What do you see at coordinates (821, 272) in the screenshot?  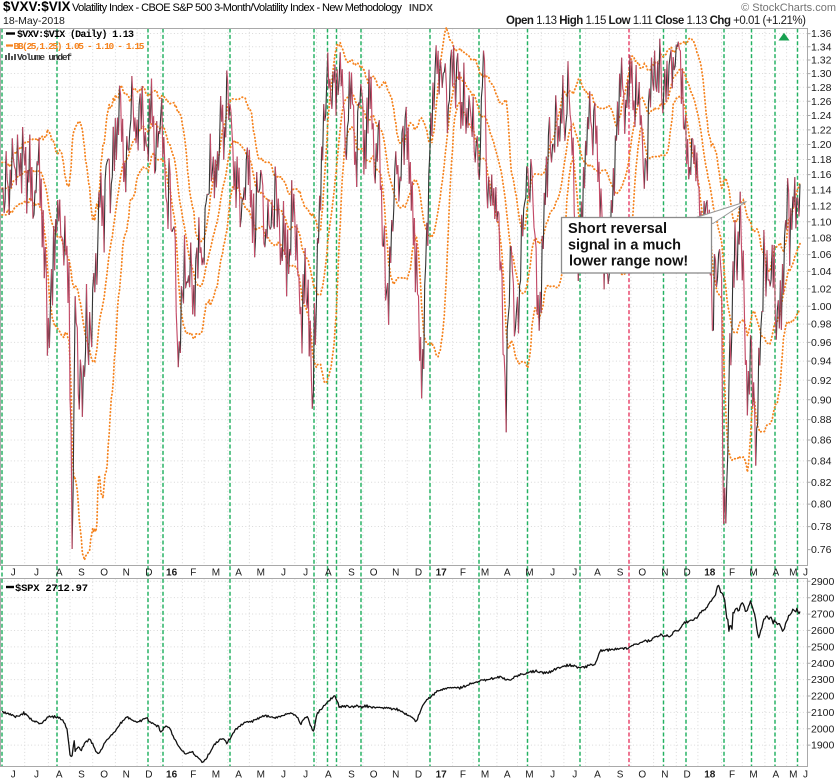 I see `svg-text: 1.04` at bounding box center [821, 272].